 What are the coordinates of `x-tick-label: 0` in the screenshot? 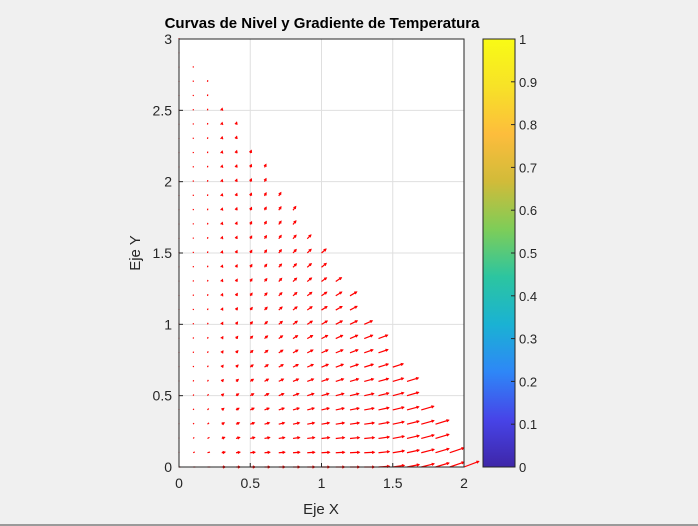 It's located at (179, 483).